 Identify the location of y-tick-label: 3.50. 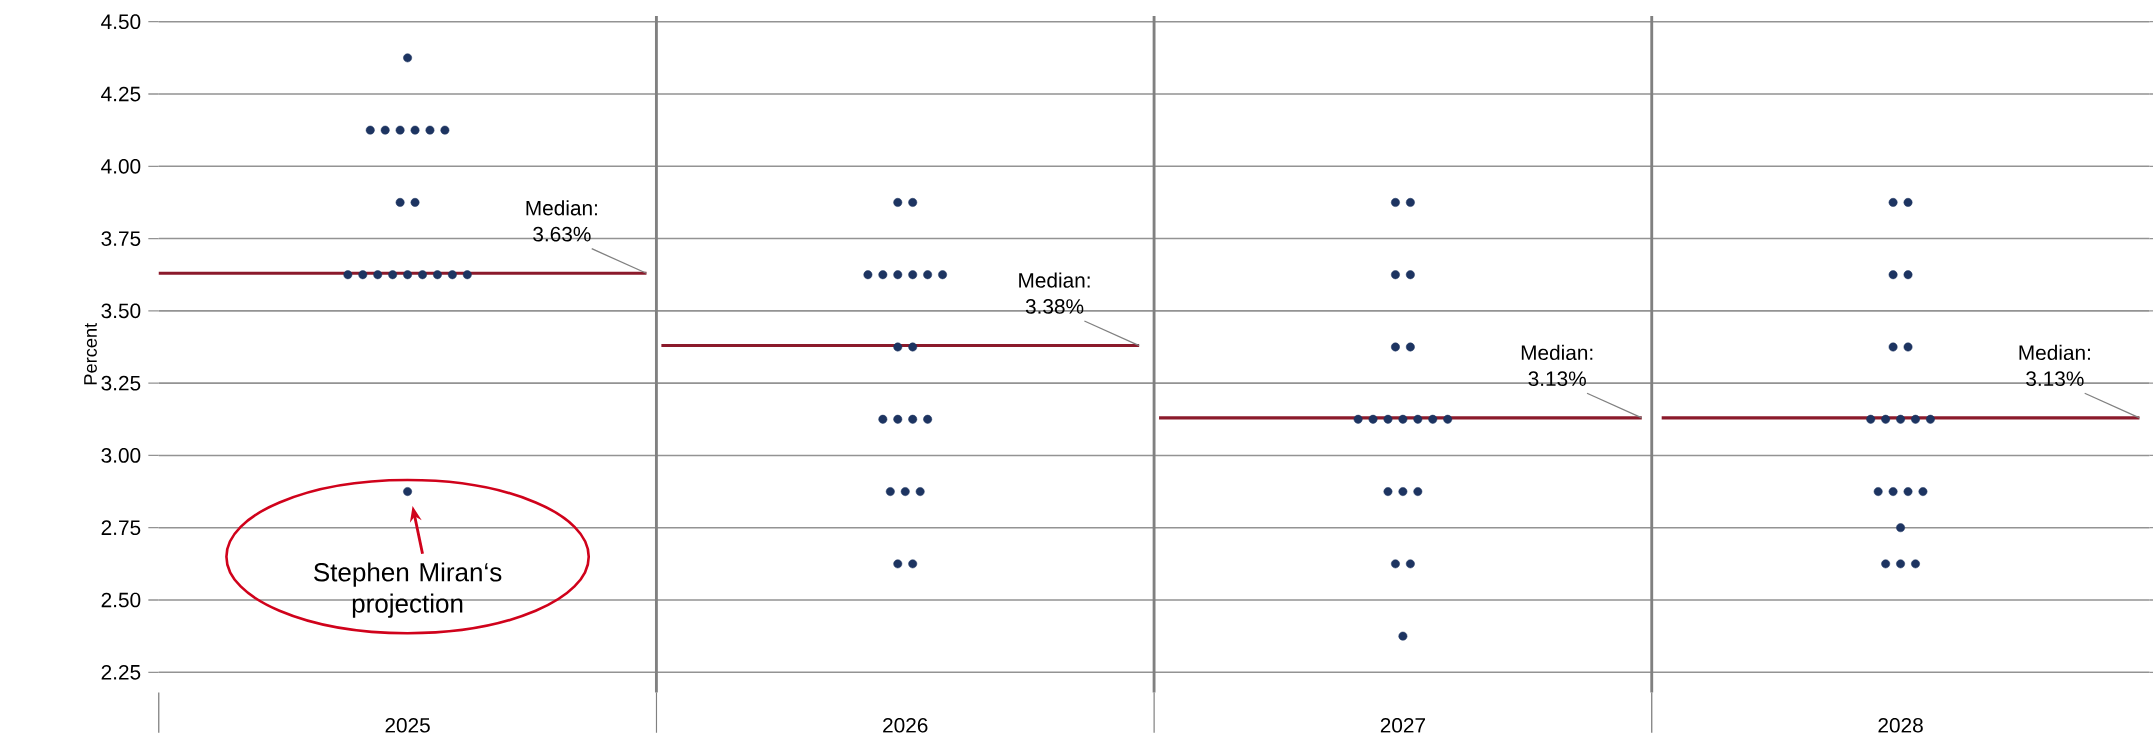
(121, 311).